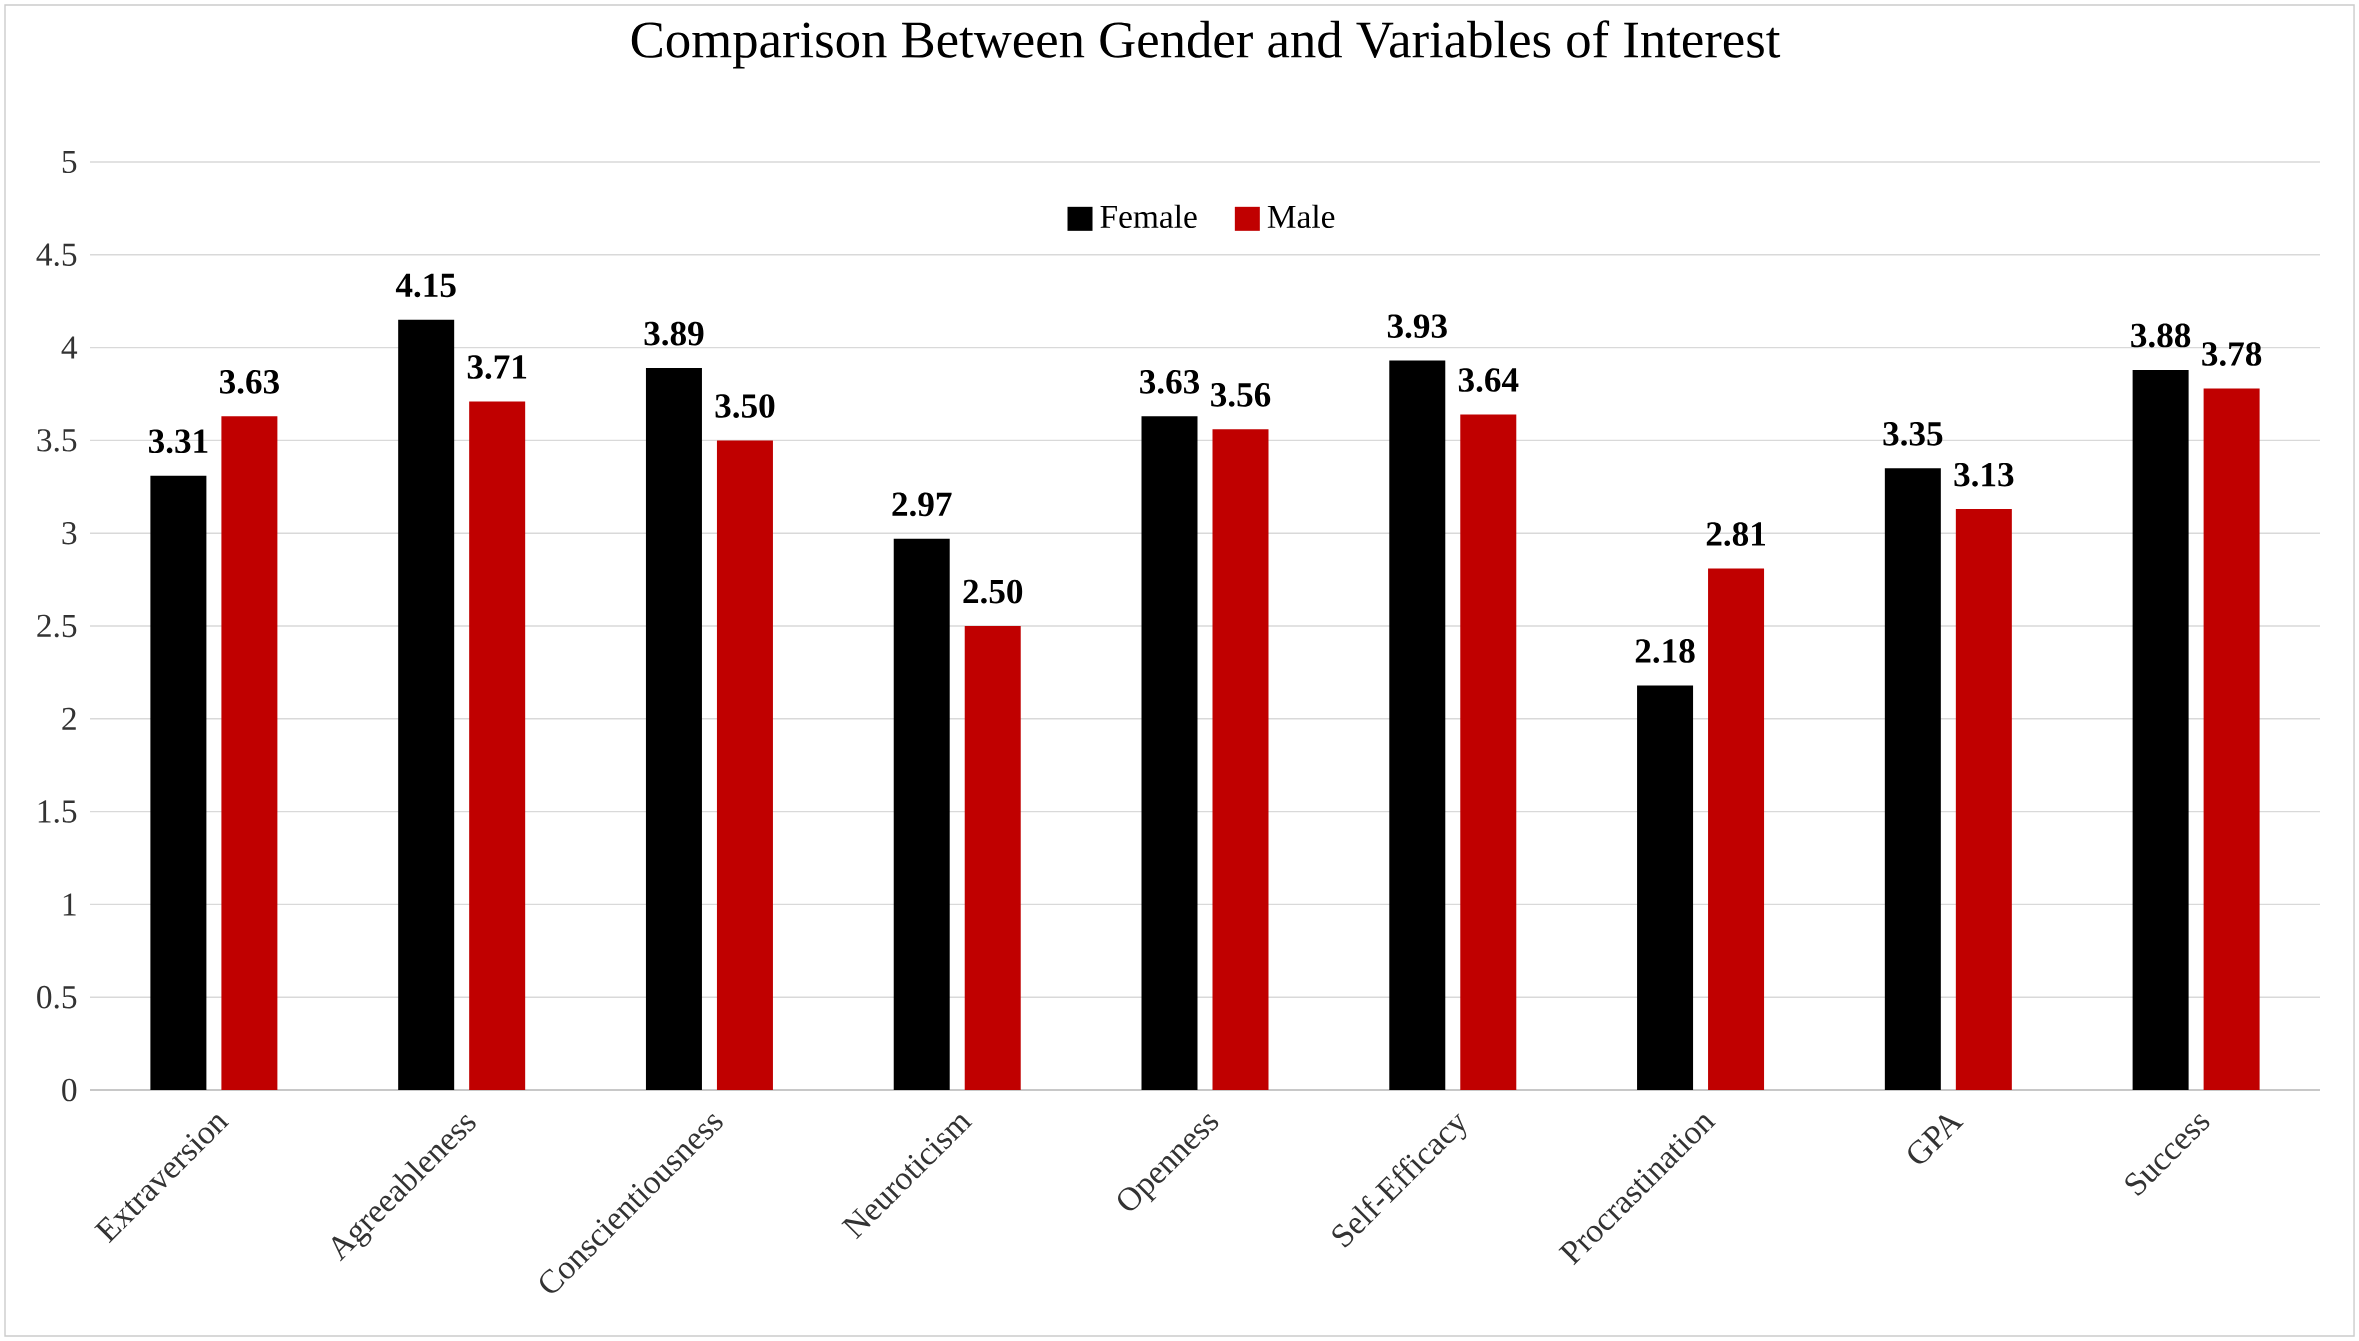  Describe the element at coordinates (69, 162) in the screenshot. I see `y-tick-label: 5` at that location.